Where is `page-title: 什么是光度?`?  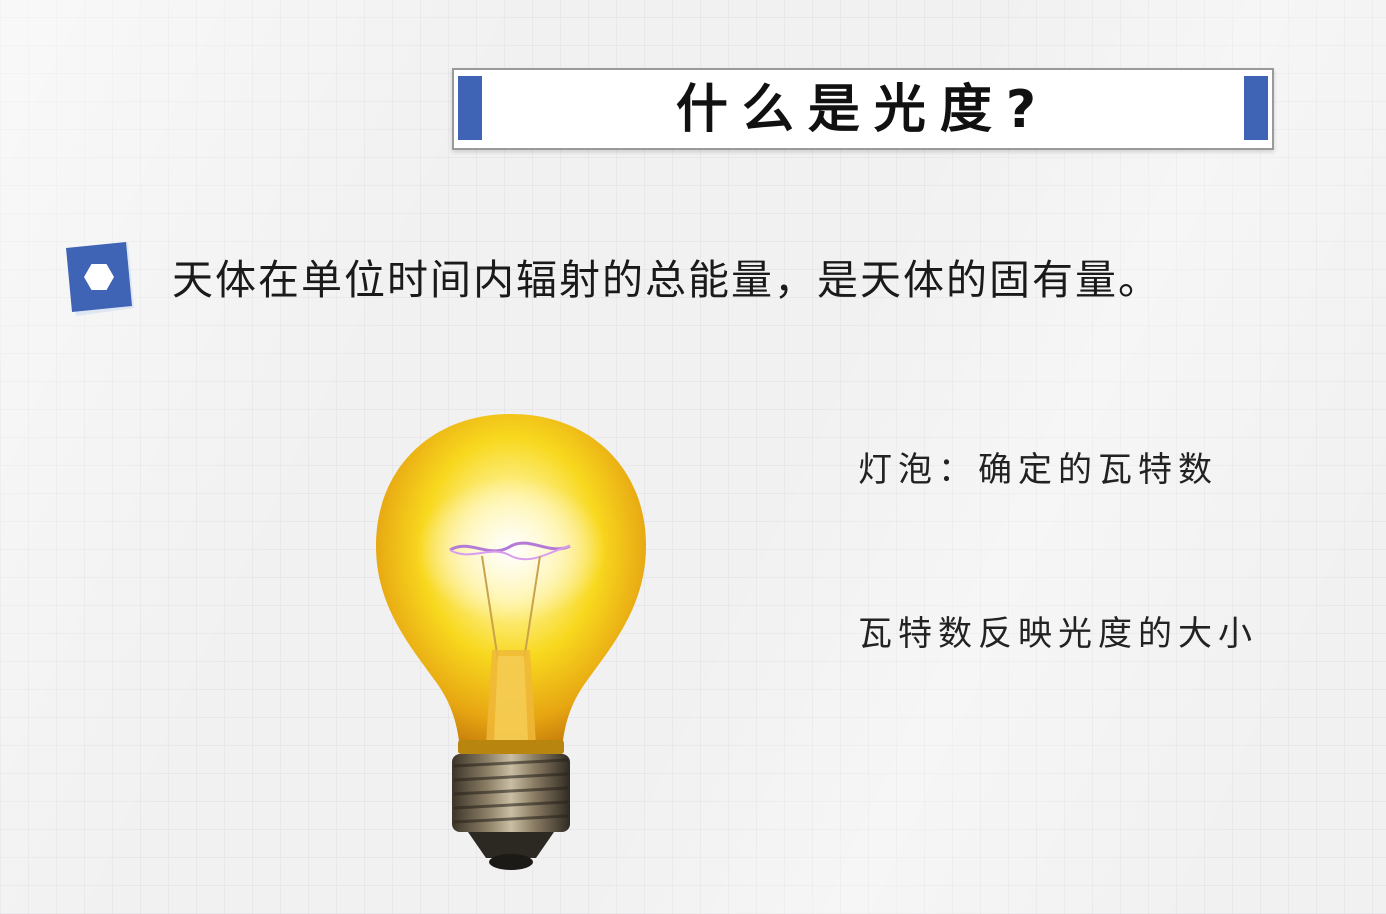
page-title: 什么是光度? is located at coordinates (863, 110).